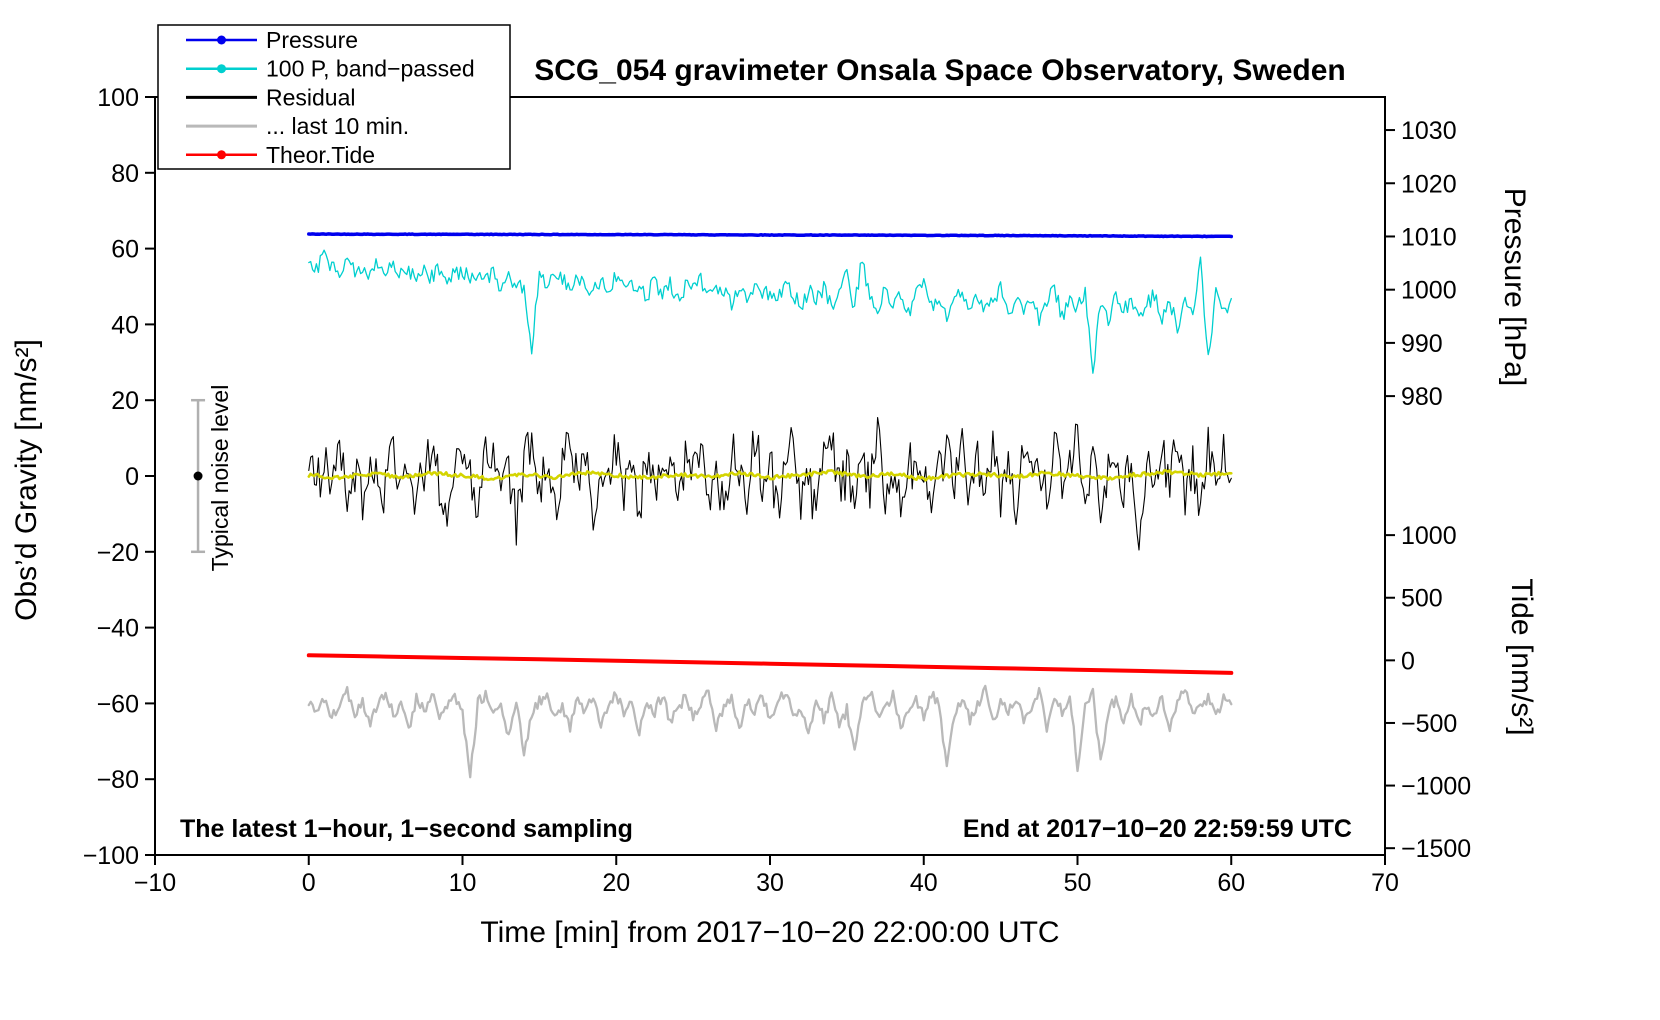 The height and width of the screenshot is (1020, 1660). I want to click on series-line-residual-last-10-min, so click(770, 731).